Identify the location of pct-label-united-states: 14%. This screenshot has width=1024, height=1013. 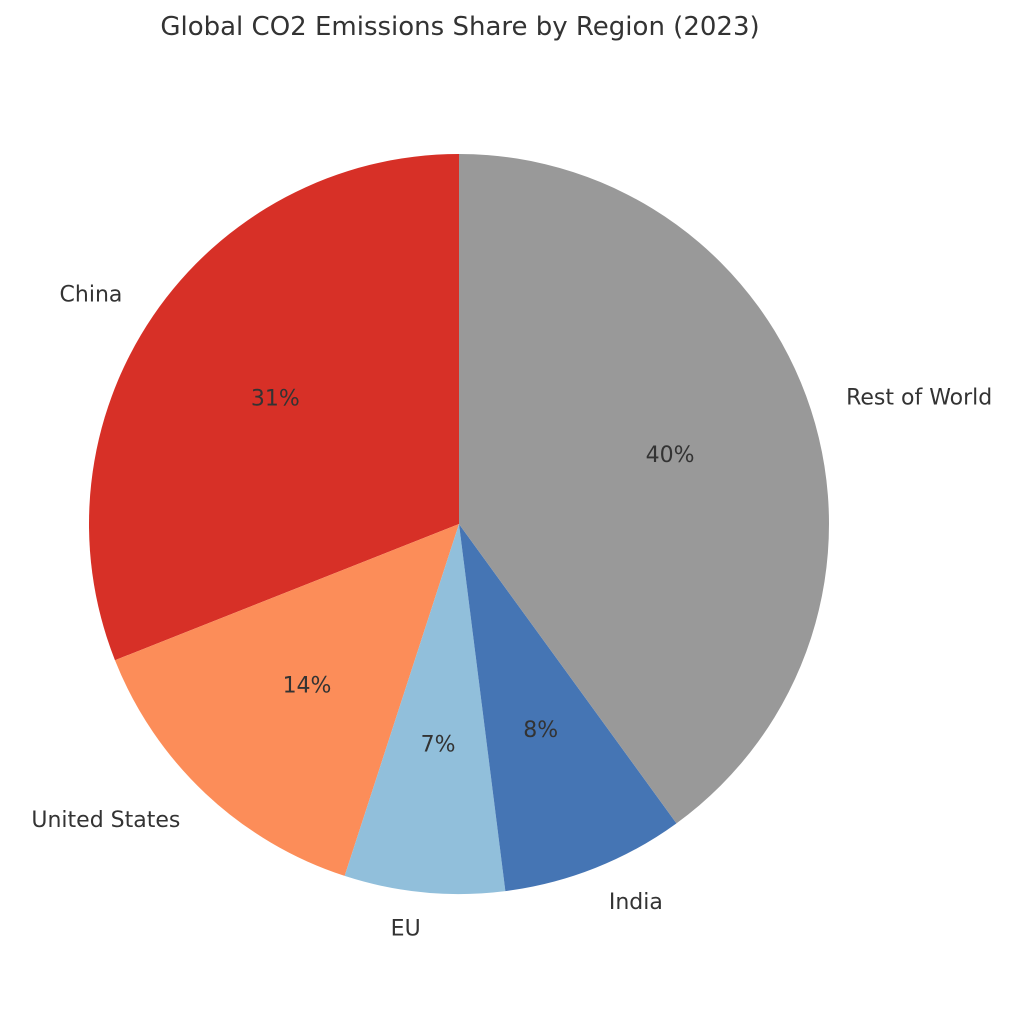
(307, 685).